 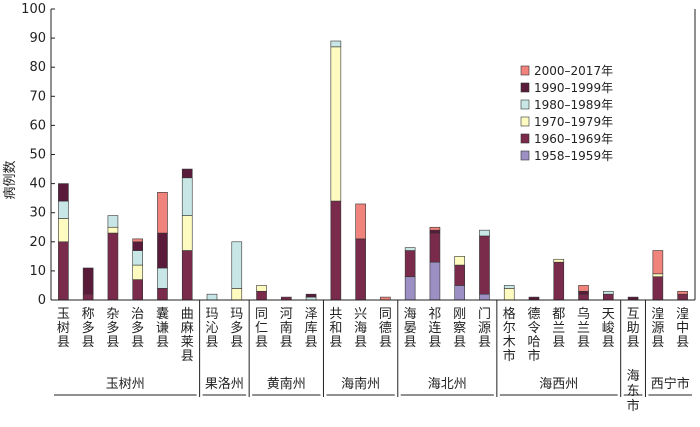 What do you see at coordinates (112, 328) in the screenshot?
I see `category-label: 杂多县` at bounding box center [112, 328].